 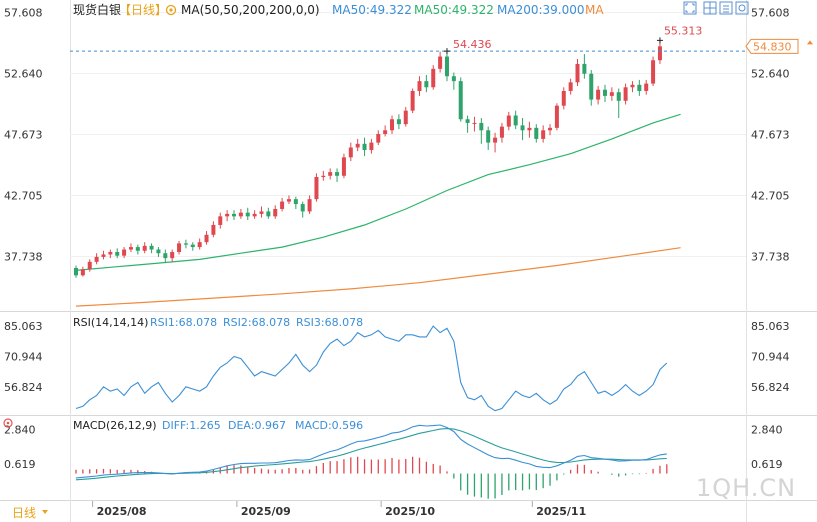 What do you see at coordinates (115, 425) in the screenshot?
I see `macd-params-label: MACD(26,12,9)` at bounding box center [115, 425].